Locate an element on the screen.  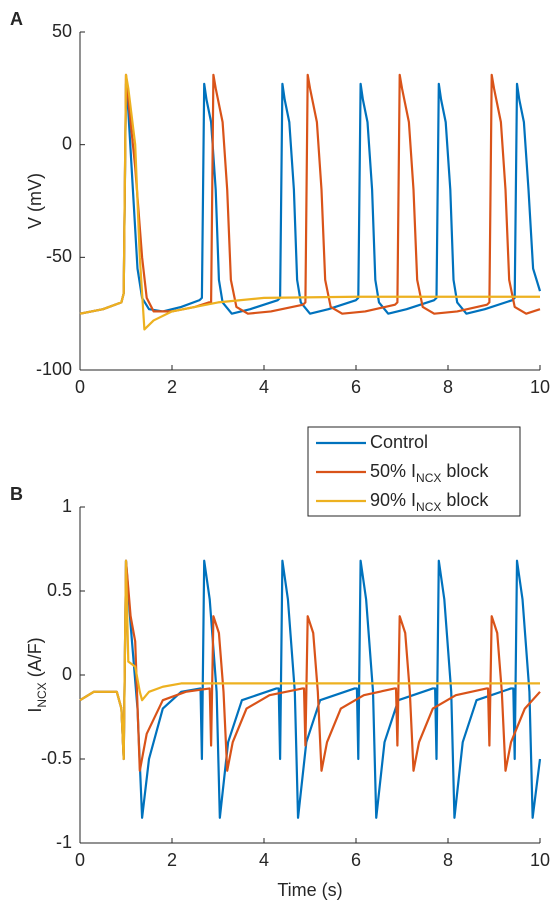
legend-label: 50% INCX block is located at coordinates (429, 473).